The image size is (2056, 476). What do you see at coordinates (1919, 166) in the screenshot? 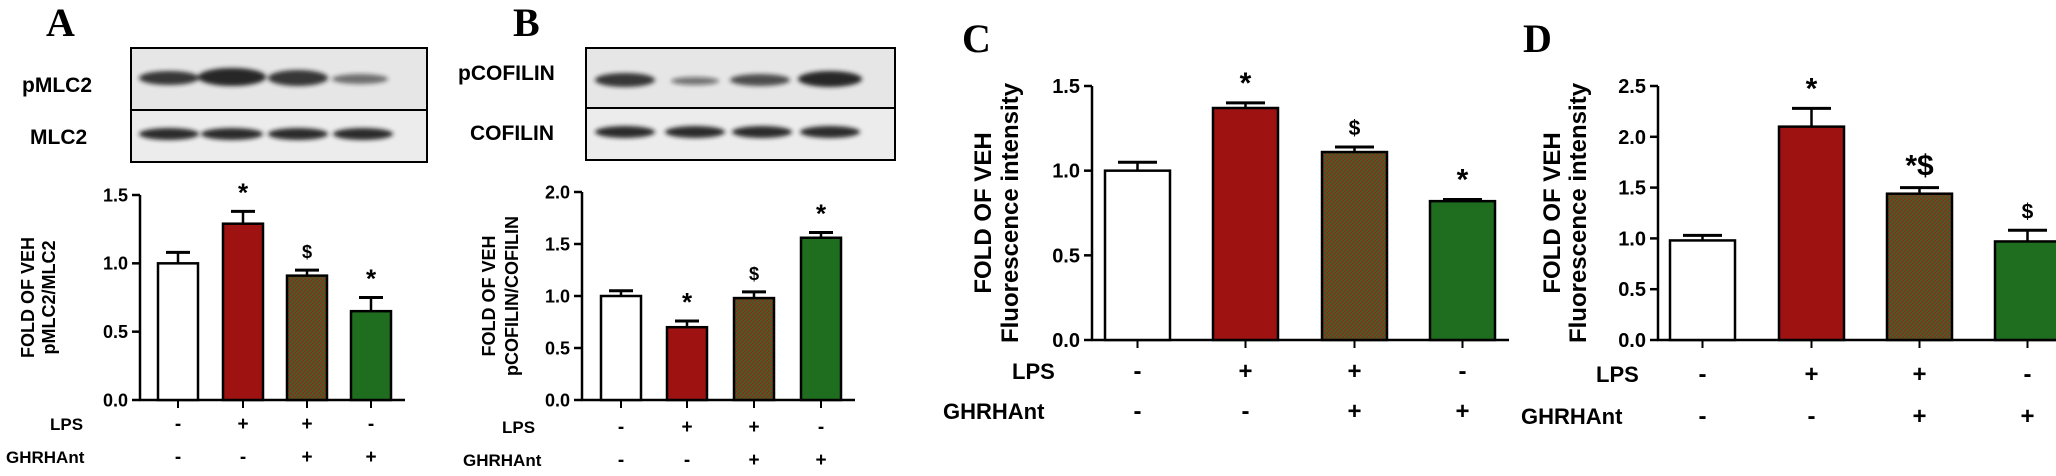
I see `significance-label: *$` at bounding box center [1919, 166].